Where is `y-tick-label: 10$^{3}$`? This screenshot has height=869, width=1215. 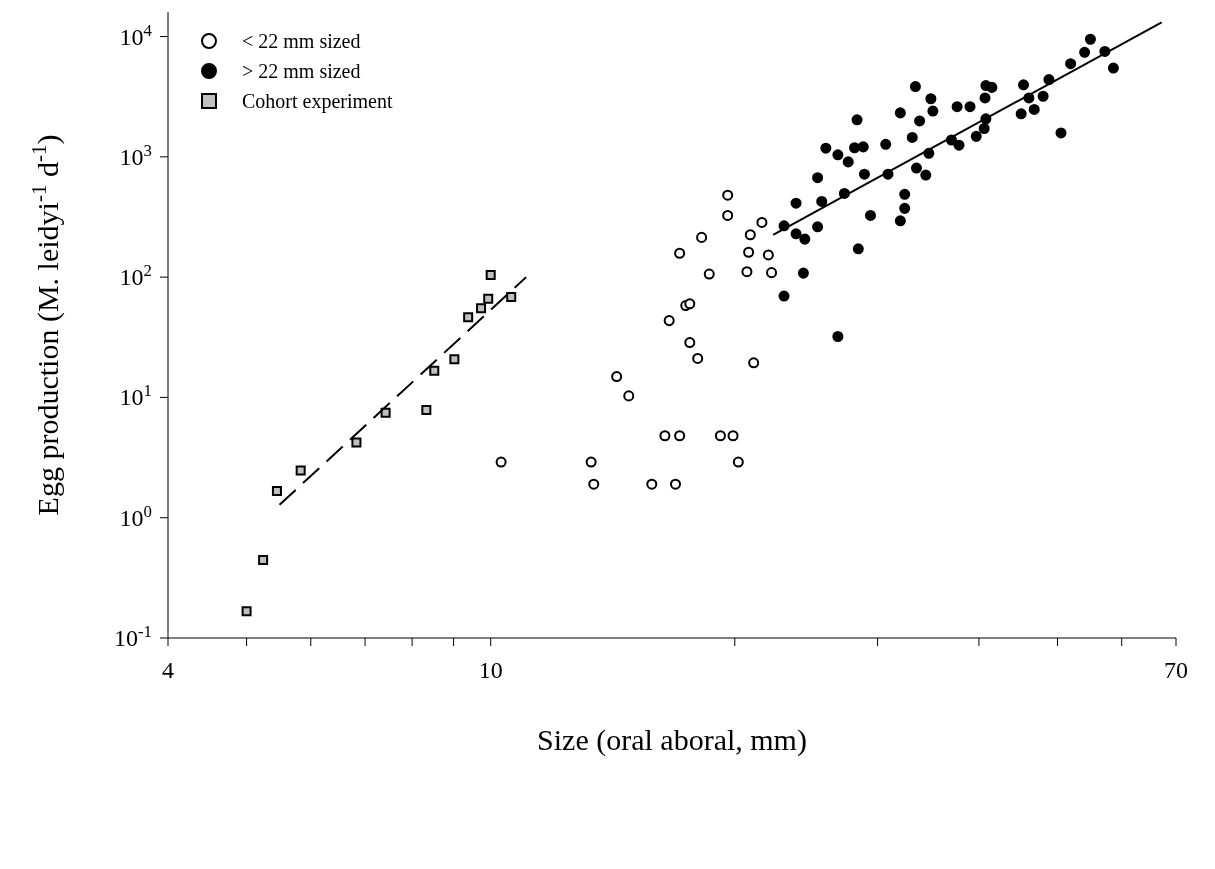 y-tick-label: 10$^{3}$ is located at coordinates (135, 155).